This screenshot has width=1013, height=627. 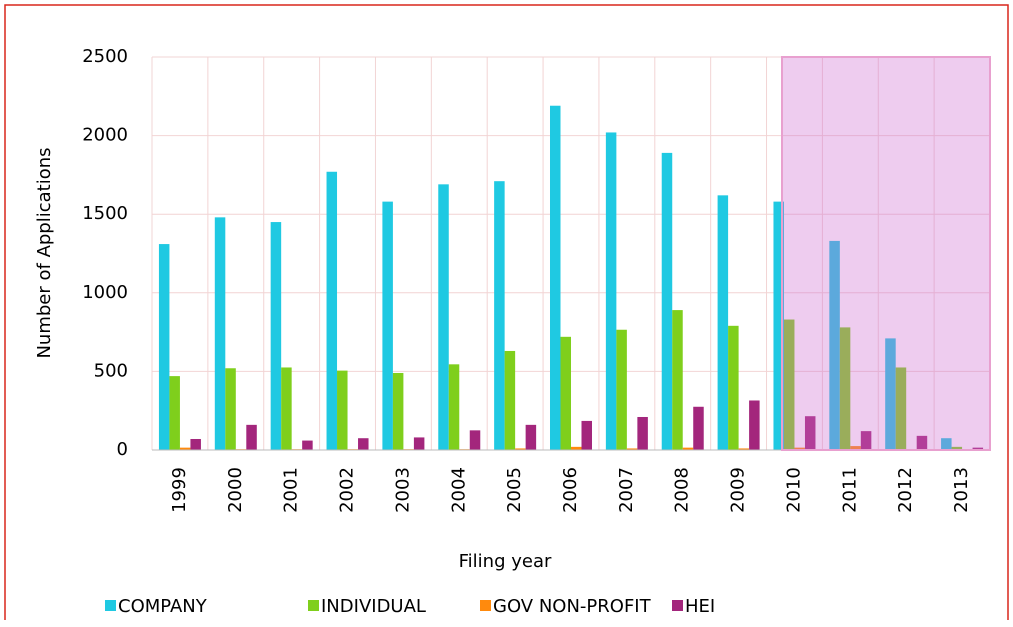 What do you see at coordinates (235, 490) in the screenshot?
I see `x-tick-label: 2000` at bounding box center [235, 490].